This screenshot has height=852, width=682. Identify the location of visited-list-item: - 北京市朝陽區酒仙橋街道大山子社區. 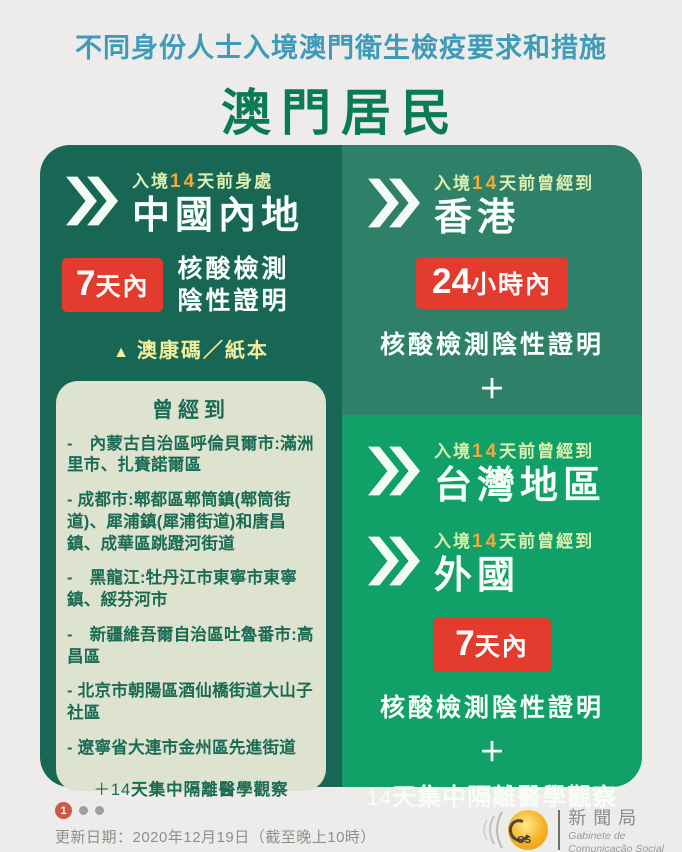
(190, 702).